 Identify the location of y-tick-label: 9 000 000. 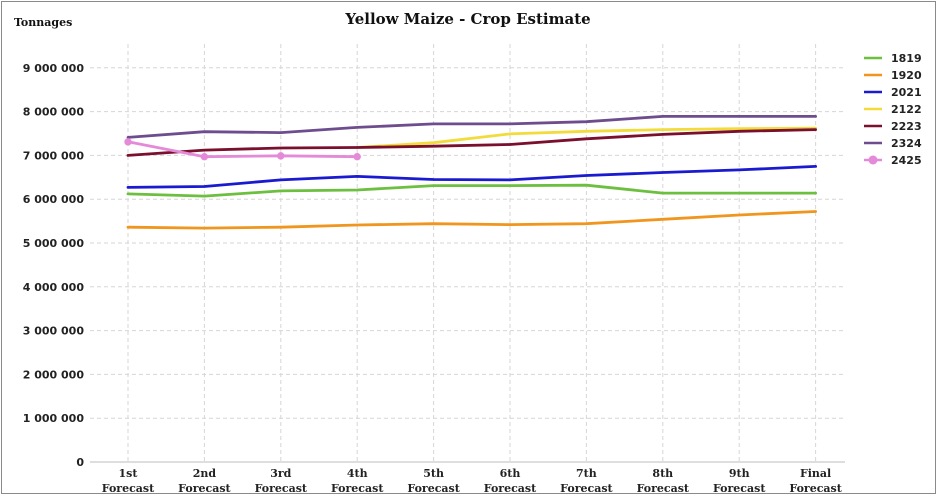
(54, 68).